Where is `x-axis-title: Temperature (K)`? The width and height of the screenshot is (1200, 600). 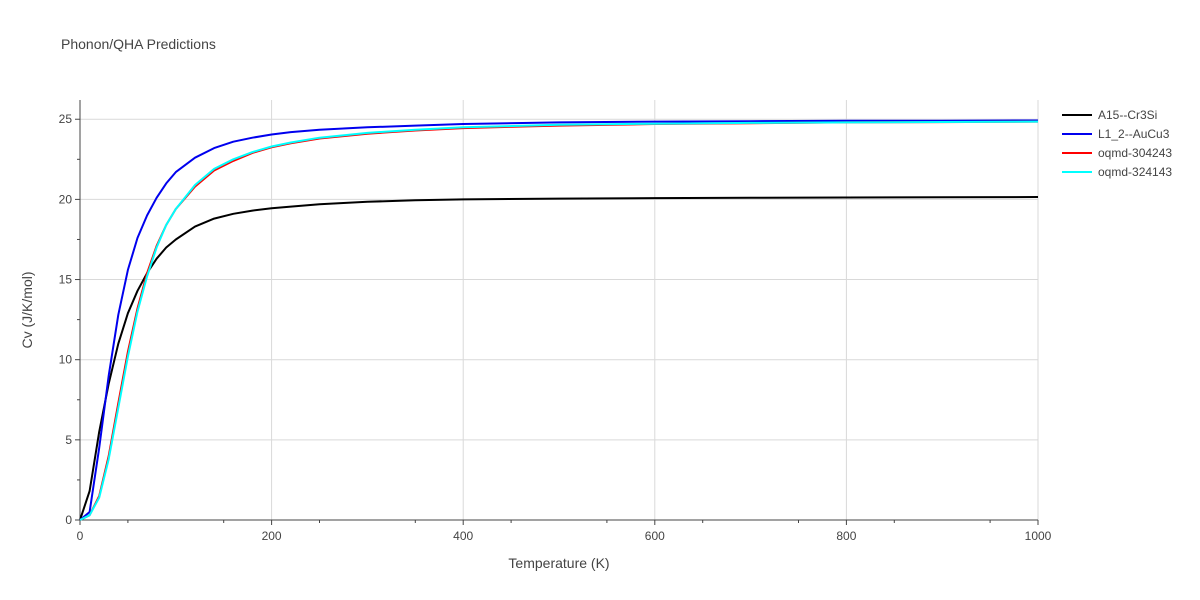 x-axis-title: Temperature (K) is located at coordinates (558, 563).